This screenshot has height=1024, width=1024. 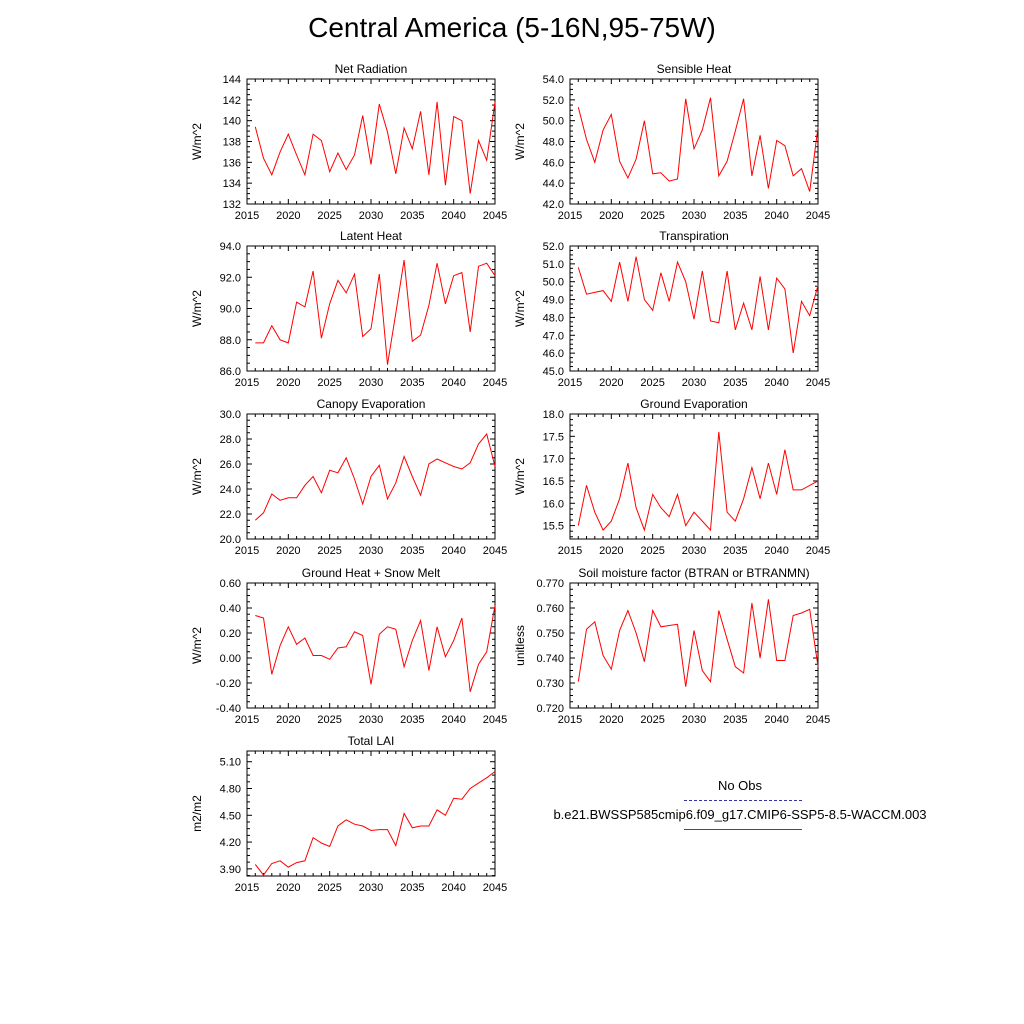 I want to click on y-tick-label: 15.5, so click(x=553, y=527).